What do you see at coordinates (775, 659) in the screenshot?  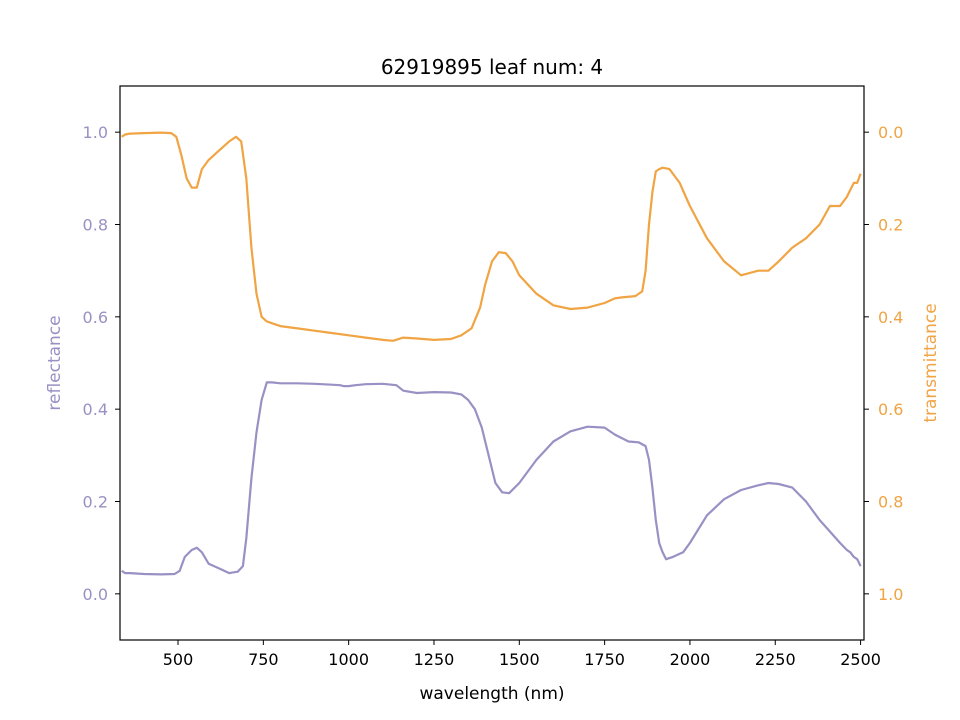 I see `x-tick-label: 2250` at bounding box center [775, 659].